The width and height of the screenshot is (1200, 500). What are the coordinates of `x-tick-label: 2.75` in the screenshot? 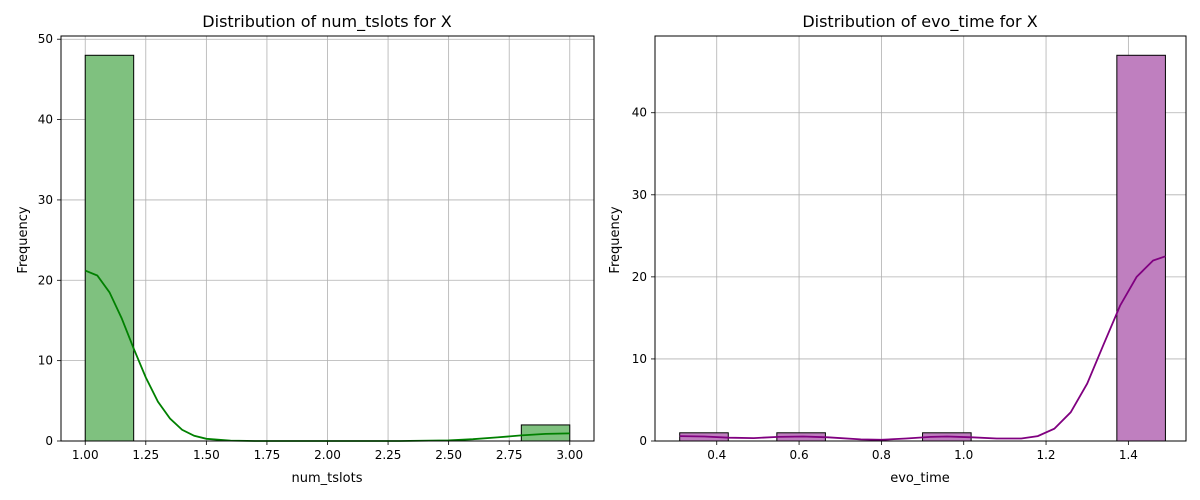 It's located at (509, 455).